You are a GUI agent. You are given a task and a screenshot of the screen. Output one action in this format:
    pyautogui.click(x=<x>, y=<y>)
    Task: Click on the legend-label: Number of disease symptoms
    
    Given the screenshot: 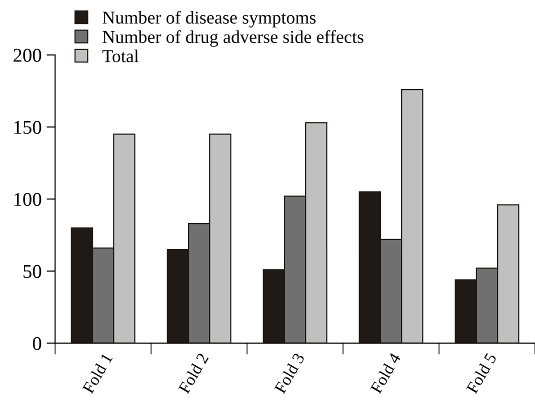 What is the action you would take?
    pyautogui.click(x=209, y=19)
    